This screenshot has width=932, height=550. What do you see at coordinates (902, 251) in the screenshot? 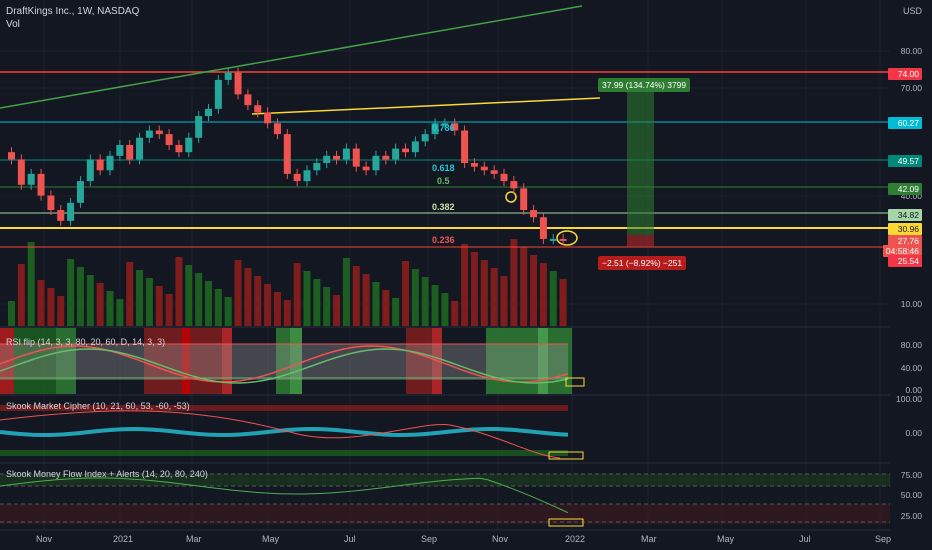
I see `countdown-tag: 04:58:46` at bounding box center [902, 251].